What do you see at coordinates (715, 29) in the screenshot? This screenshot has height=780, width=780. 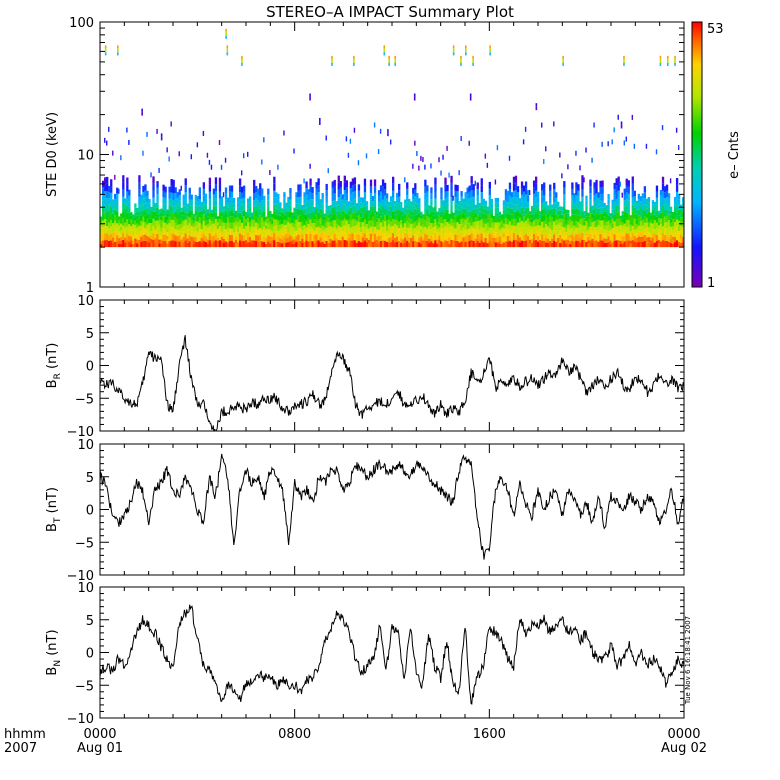 I see `colorbar-max-label: 53` at bounding box center [715, 29].